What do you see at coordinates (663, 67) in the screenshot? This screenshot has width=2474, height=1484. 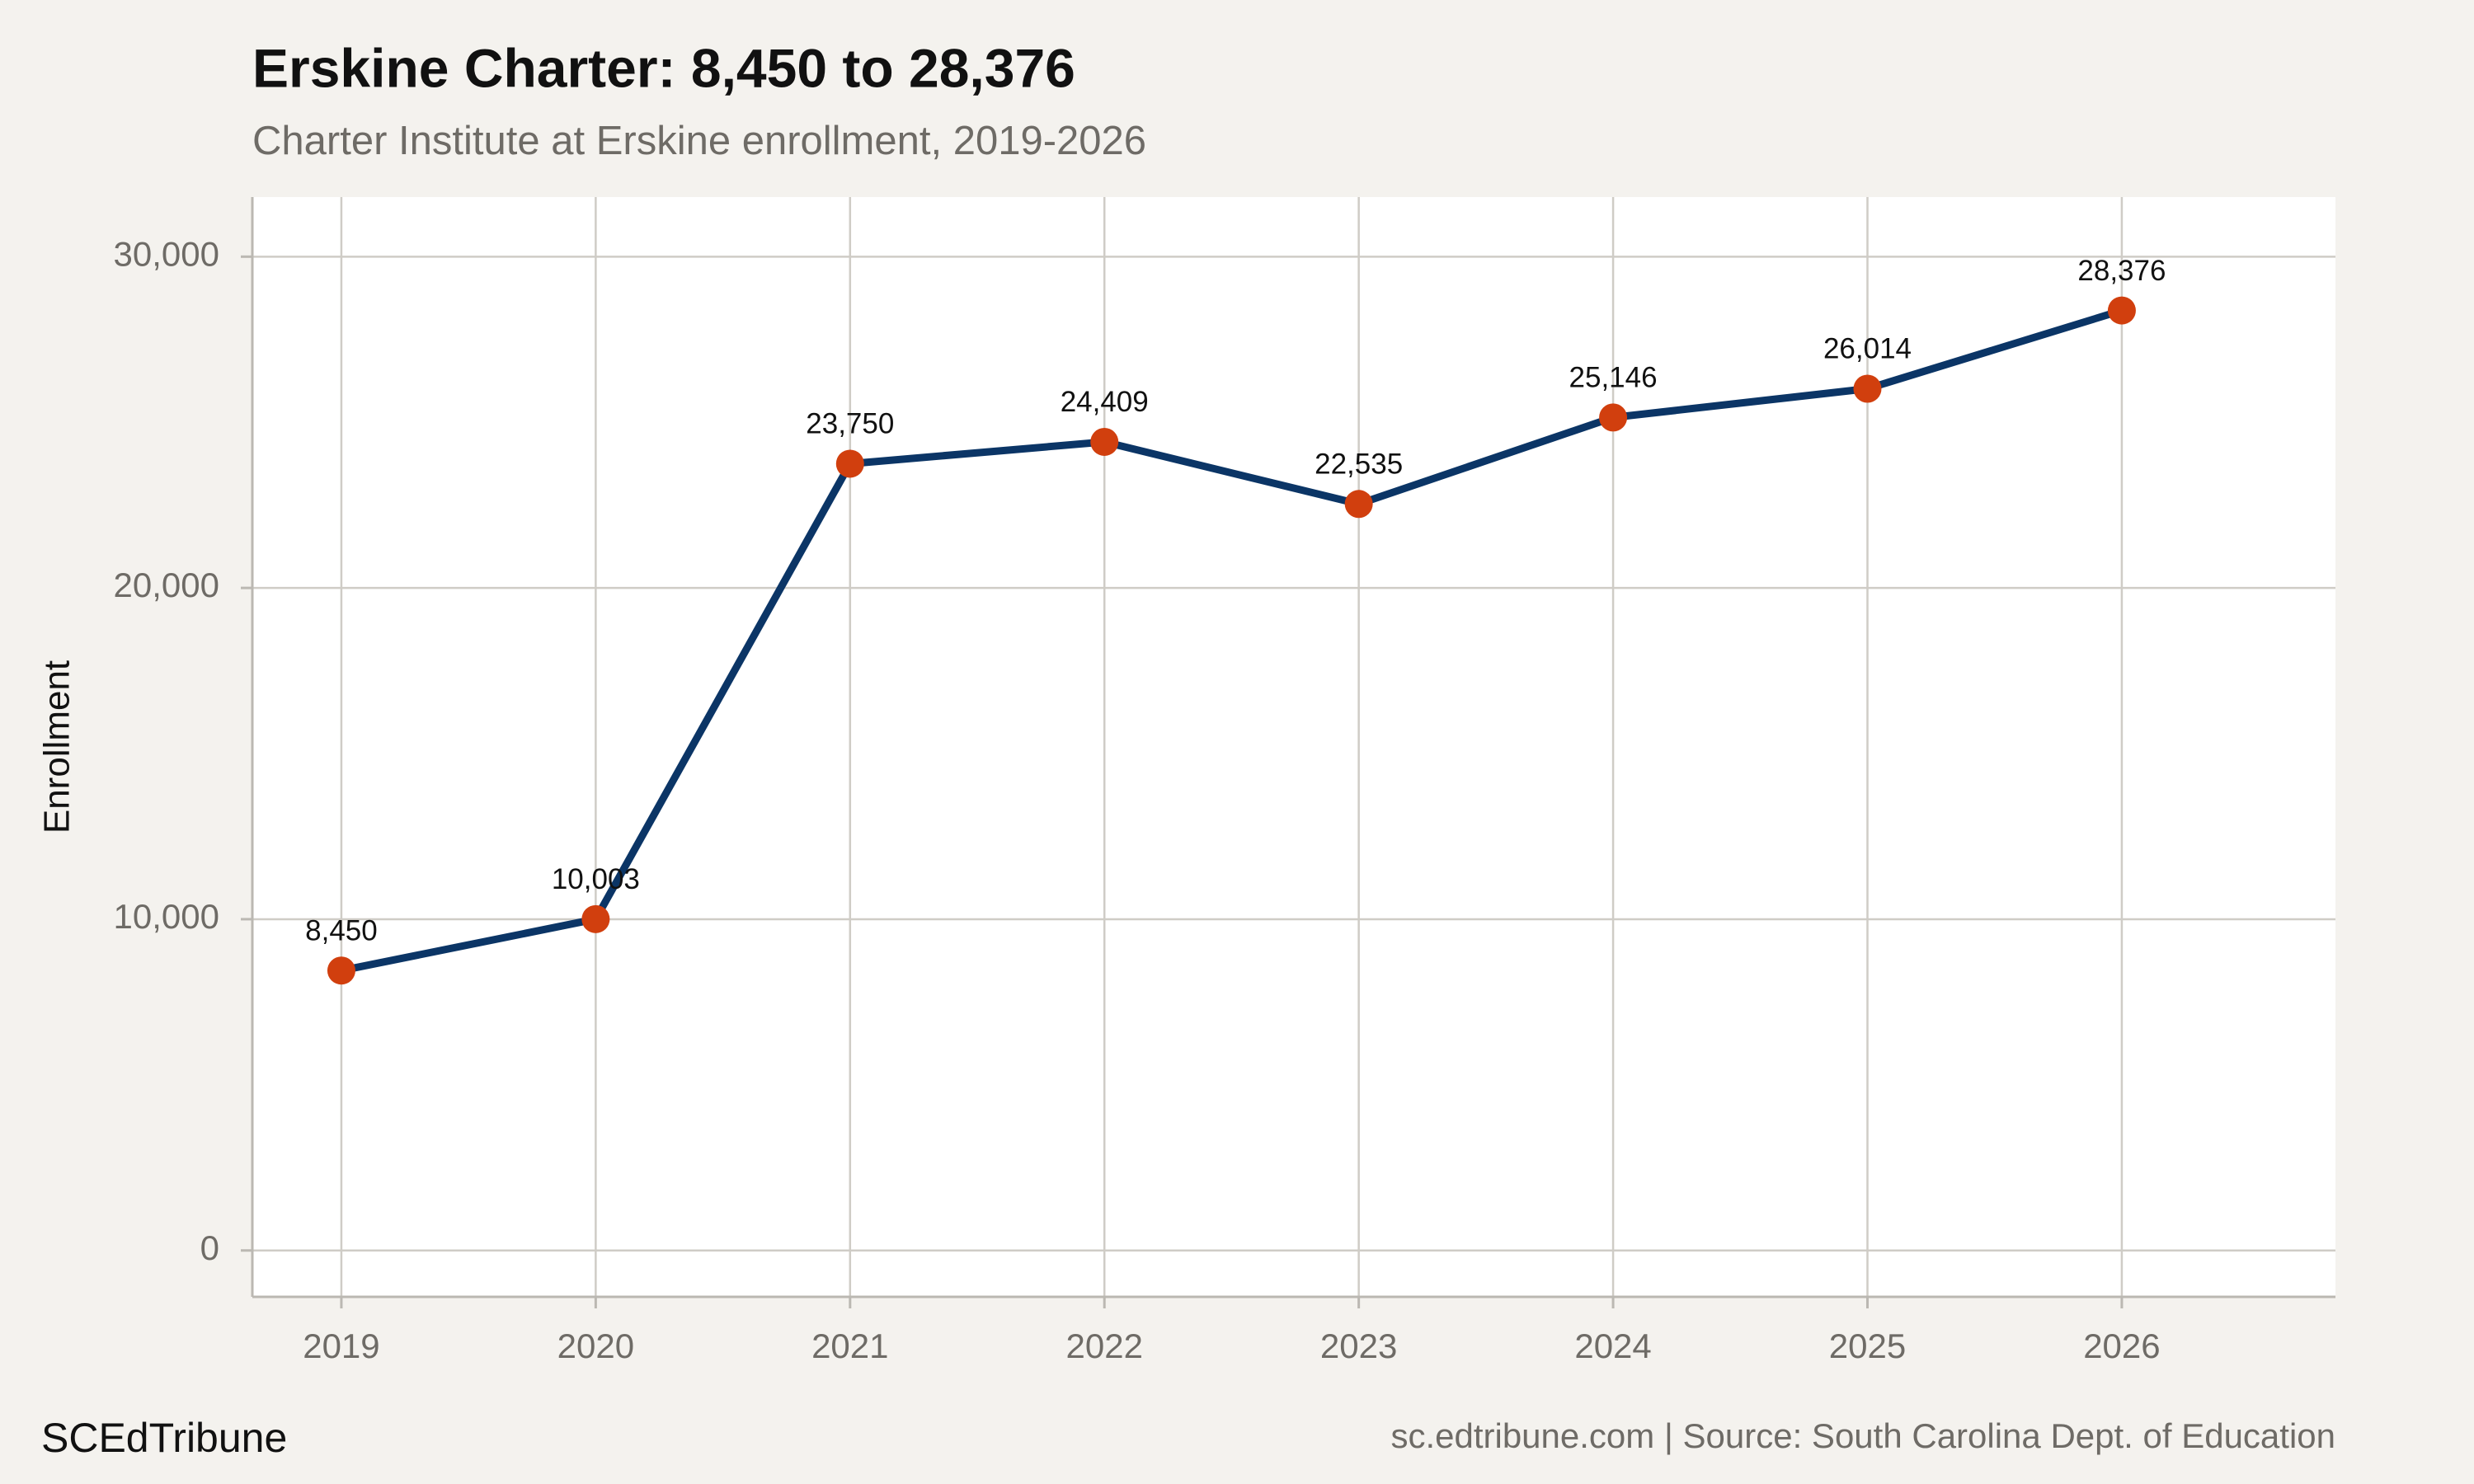 I see `chart-title: Erskine Charter: 8,450 to 28,376` at bounding box center [663, 67].